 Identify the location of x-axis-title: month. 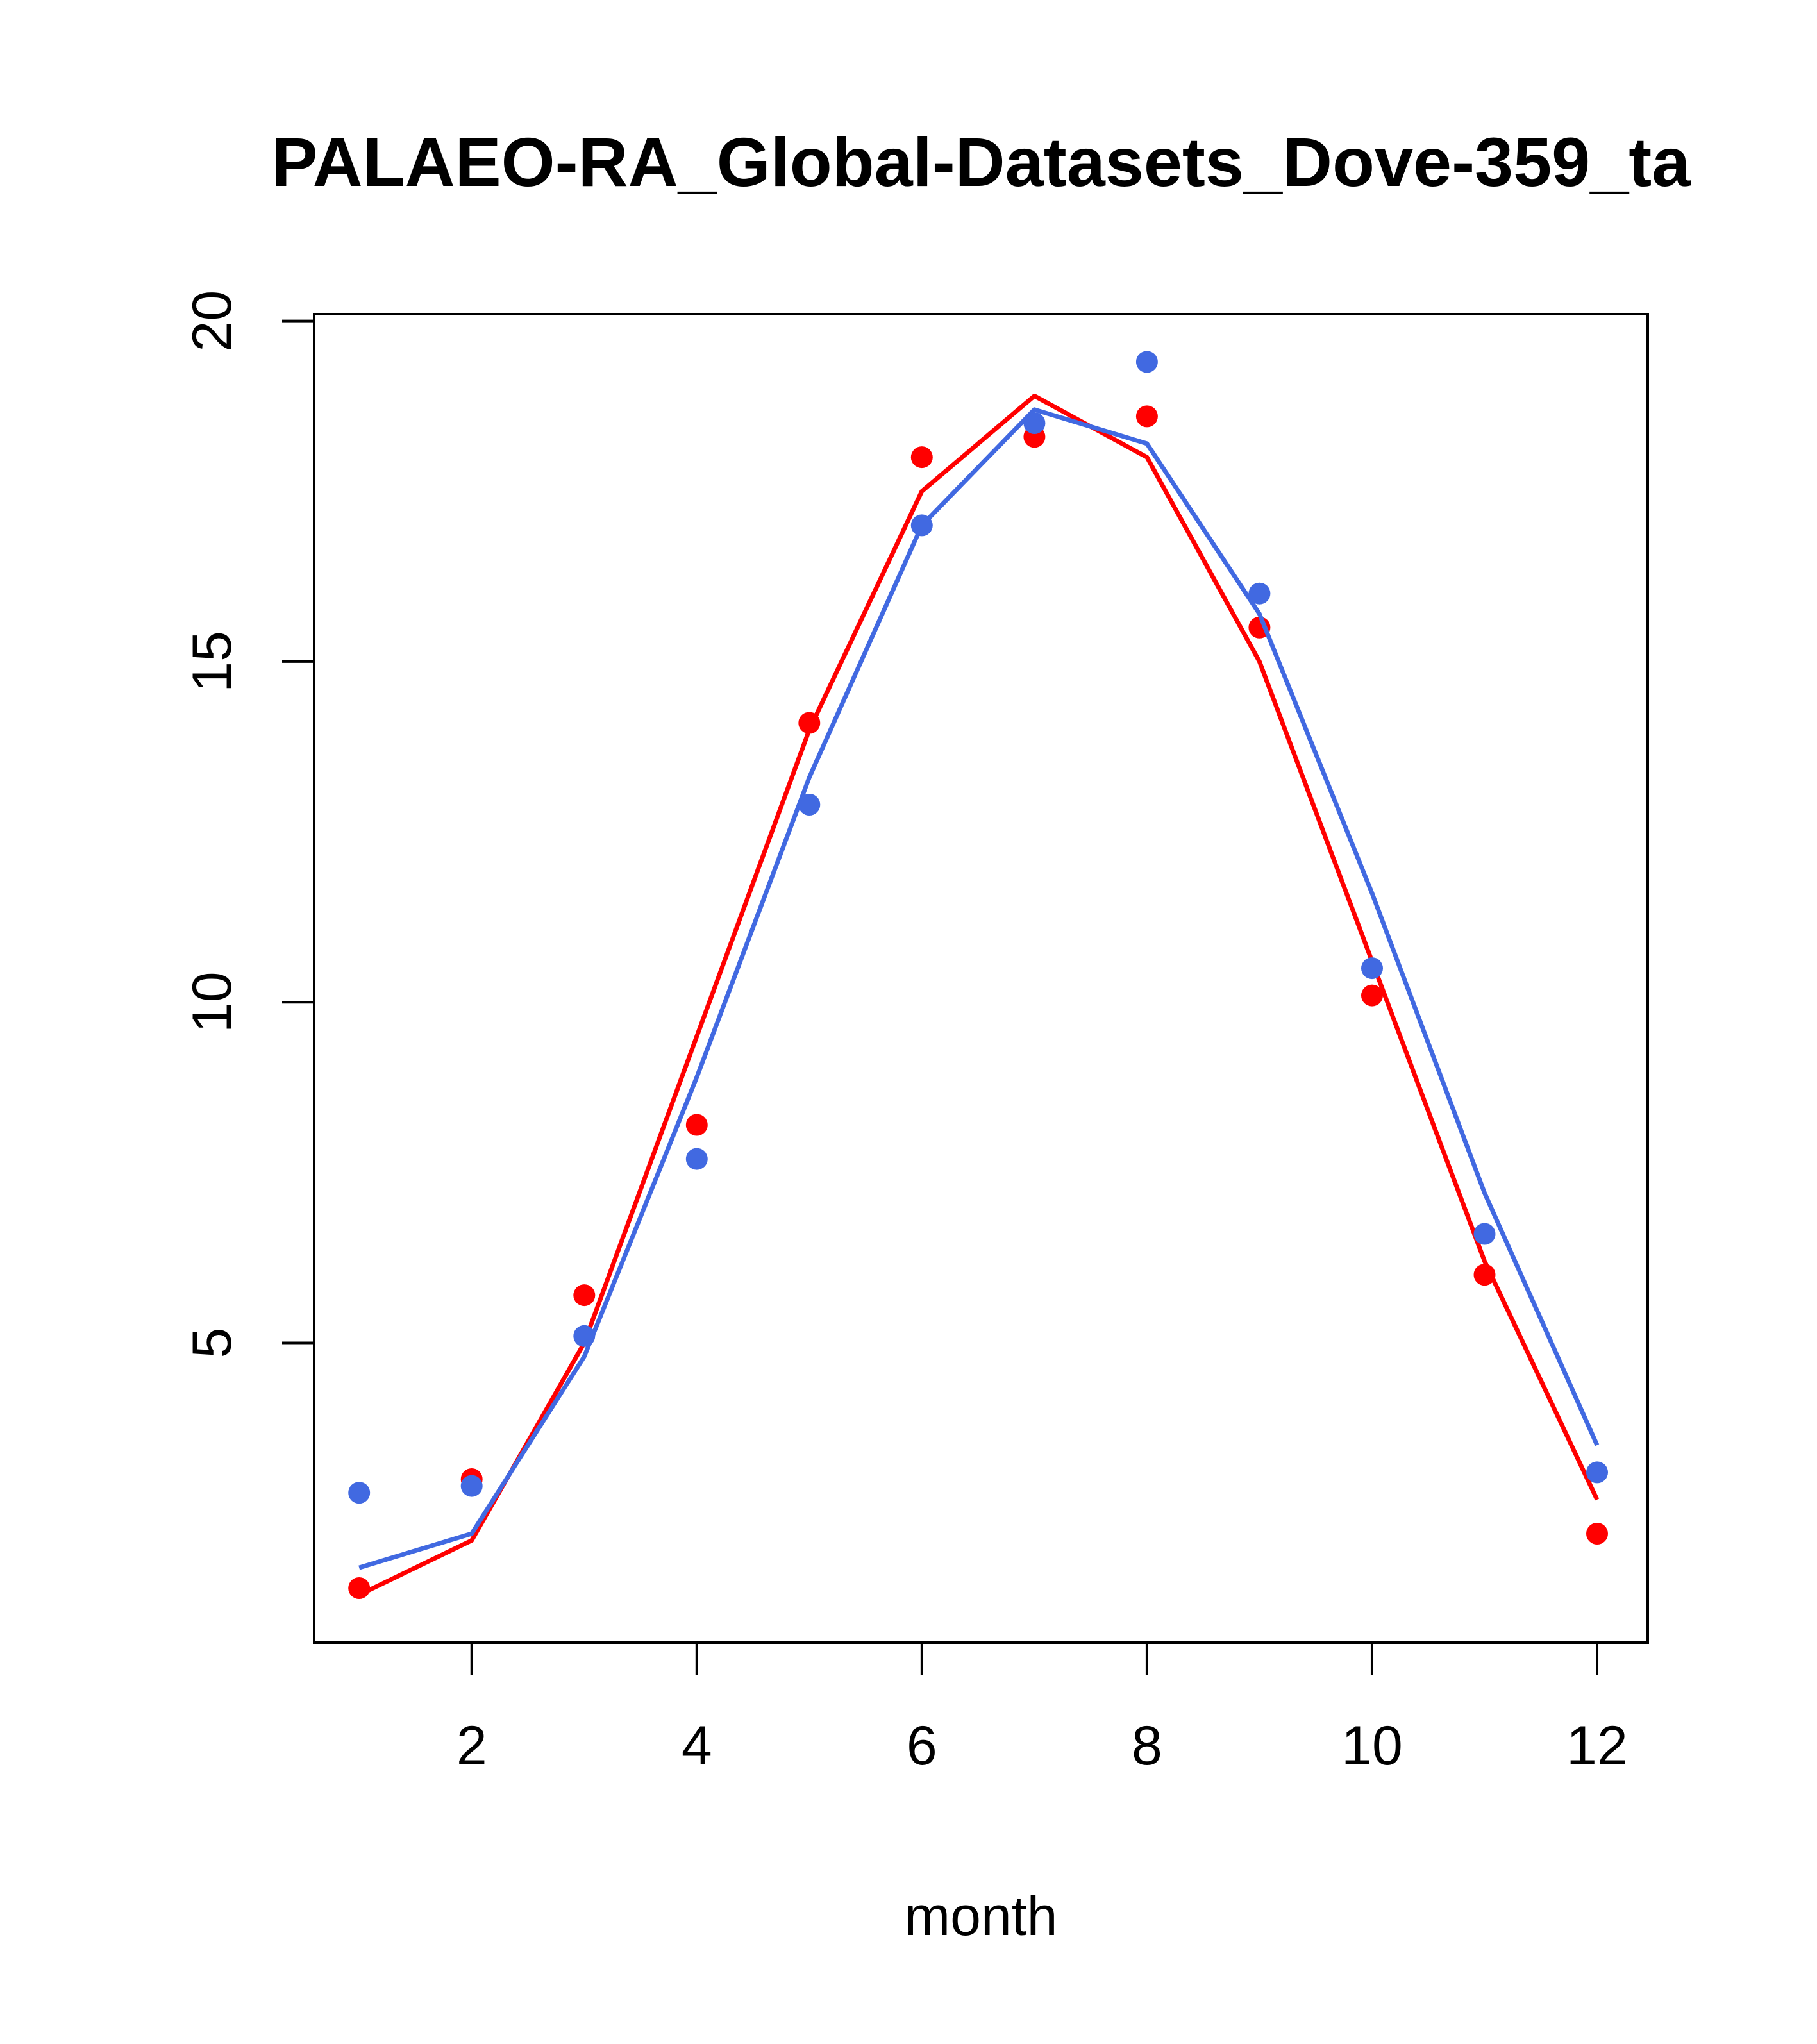
(981, 1917).